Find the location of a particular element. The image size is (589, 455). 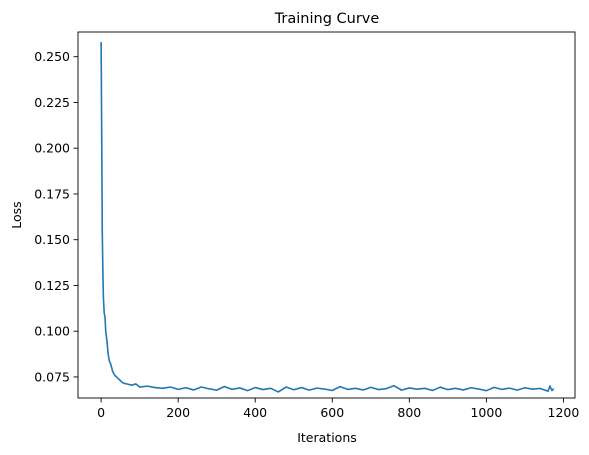

x-axis-ticks: 0 200 400 600 800 1000 1200 is located at coordinates (338, 409).